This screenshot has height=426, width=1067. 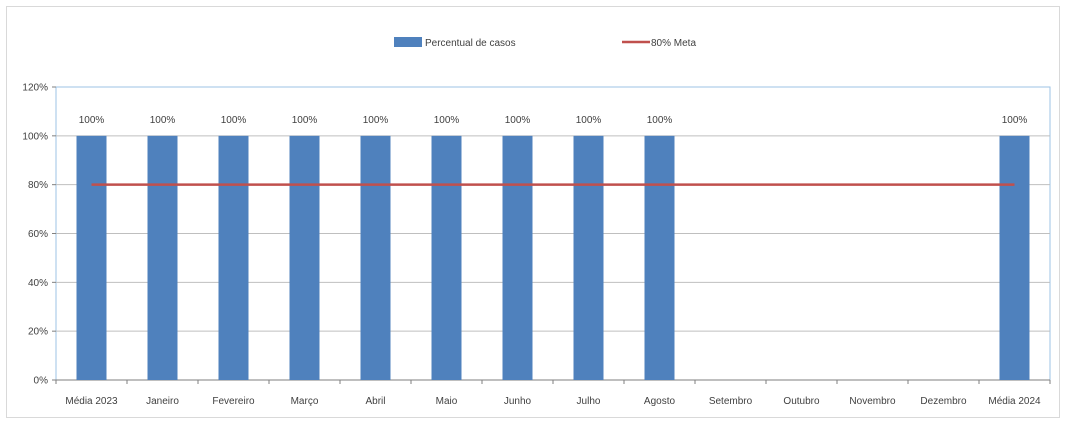 I want to click on x-tick-label: Setembro, so click(x=731, y=401).